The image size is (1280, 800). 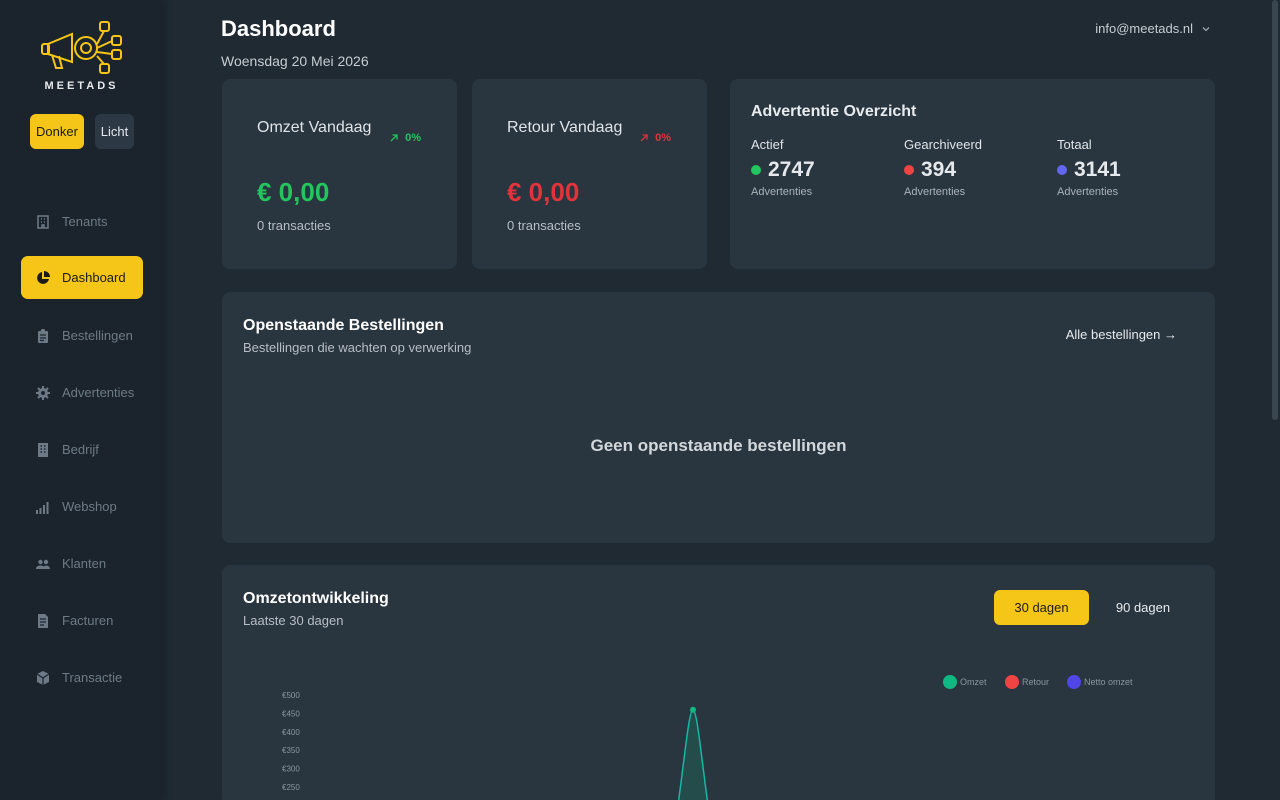 I want to click on overview-total: Totaal 3141 Advertenties, so click(x=1089, y=167).